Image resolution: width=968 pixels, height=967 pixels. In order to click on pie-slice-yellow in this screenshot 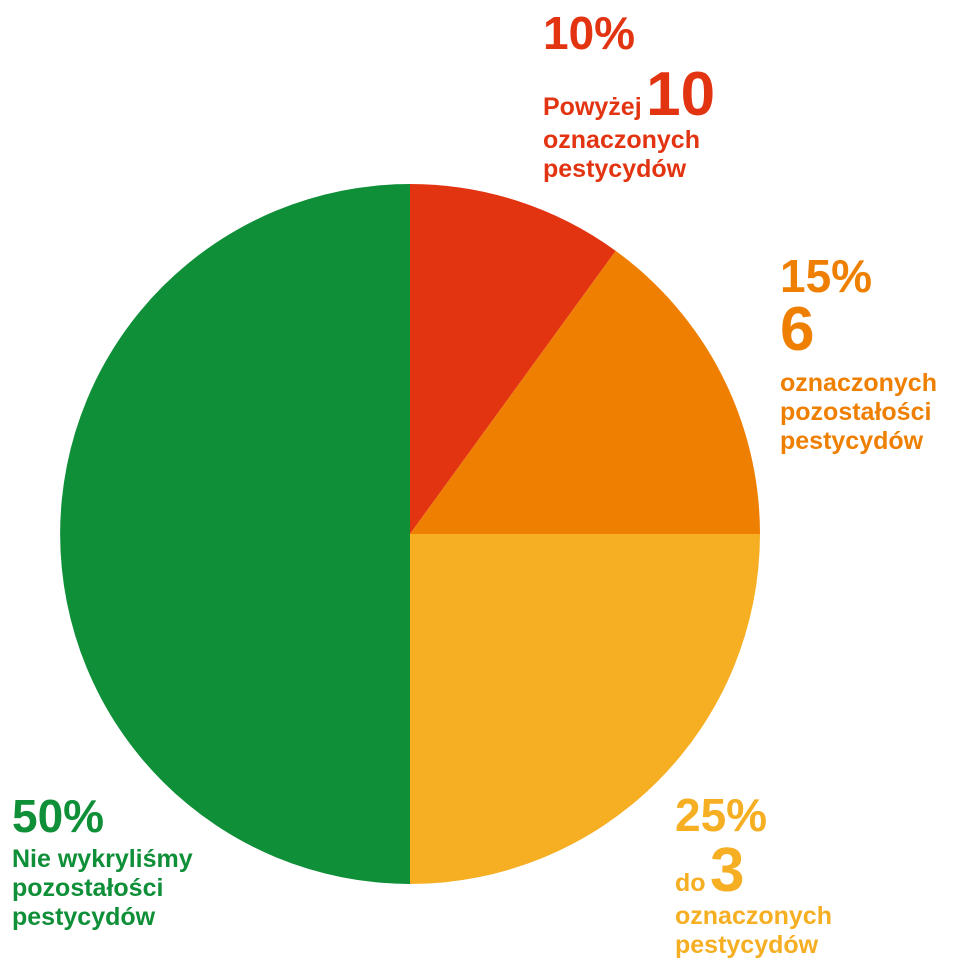, I will do `click(585, 709)`.